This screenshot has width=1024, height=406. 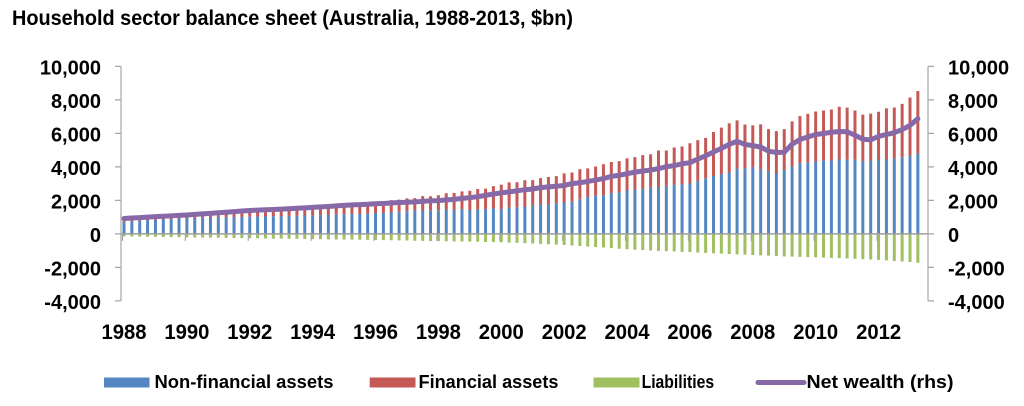 What do you see at coordinates (815, 332) in the screenshot?
I see `svg-text: 2010` at bounding box center [815, 332].